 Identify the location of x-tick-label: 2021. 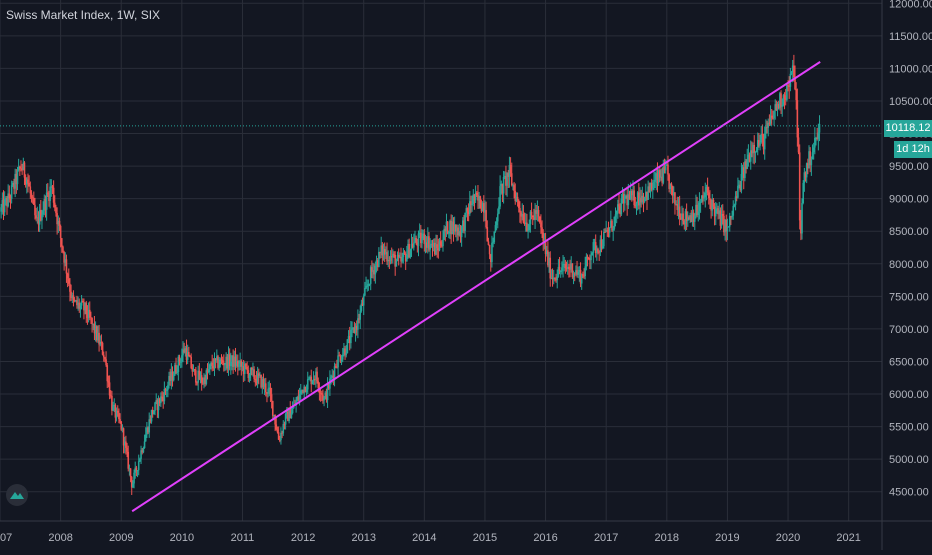
(848, 538).